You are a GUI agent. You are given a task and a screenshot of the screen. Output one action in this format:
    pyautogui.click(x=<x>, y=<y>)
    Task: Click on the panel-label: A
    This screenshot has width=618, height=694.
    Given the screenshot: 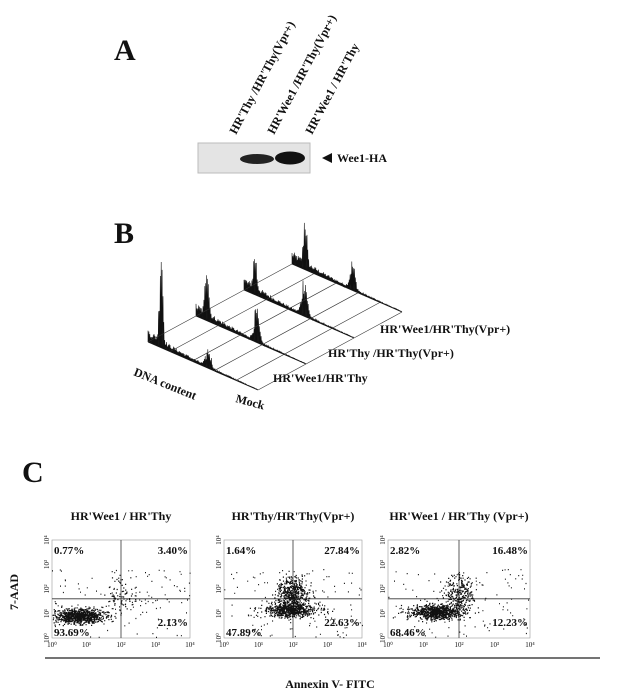 What is the action you would take?
    pyautogui.click(x=125, y=50)
    